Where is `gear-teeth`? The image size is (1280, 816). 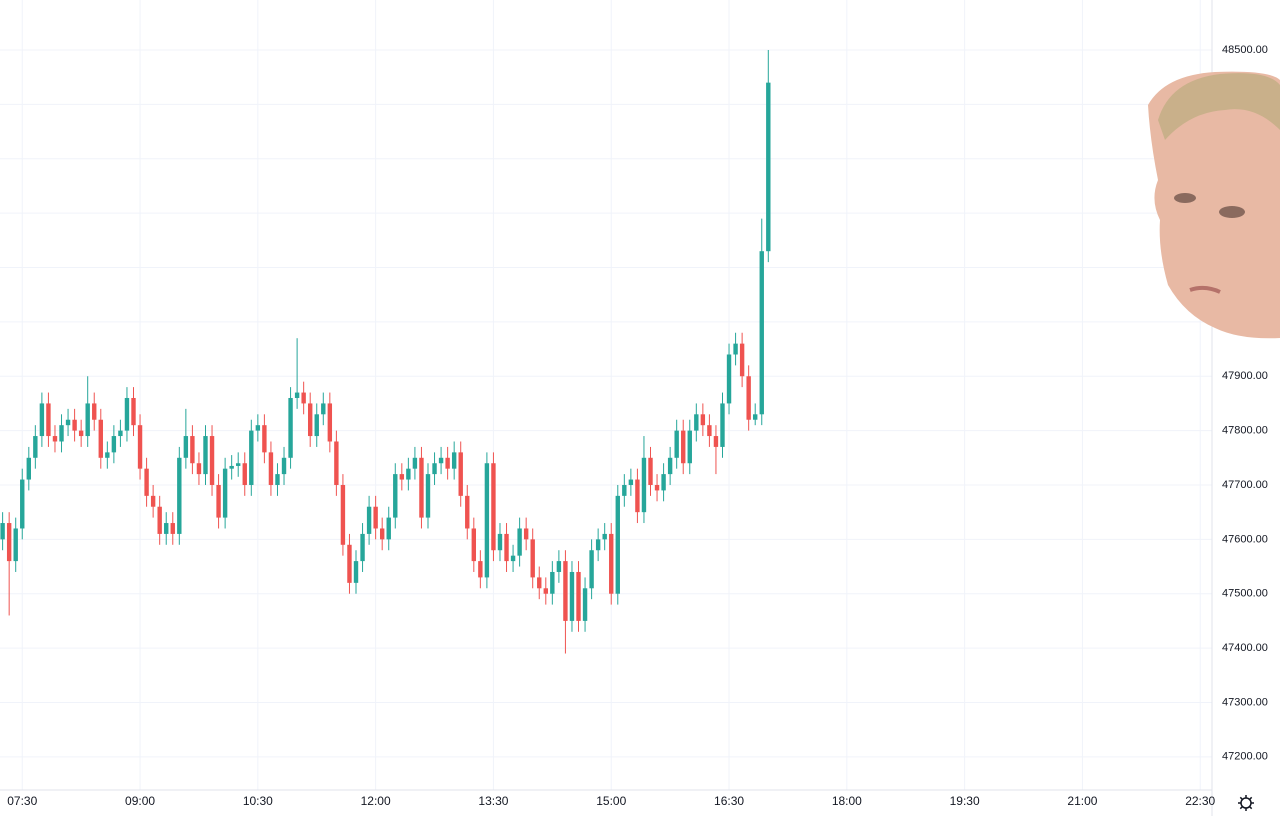
gear-teeth is located at coordinates (1246, 803).